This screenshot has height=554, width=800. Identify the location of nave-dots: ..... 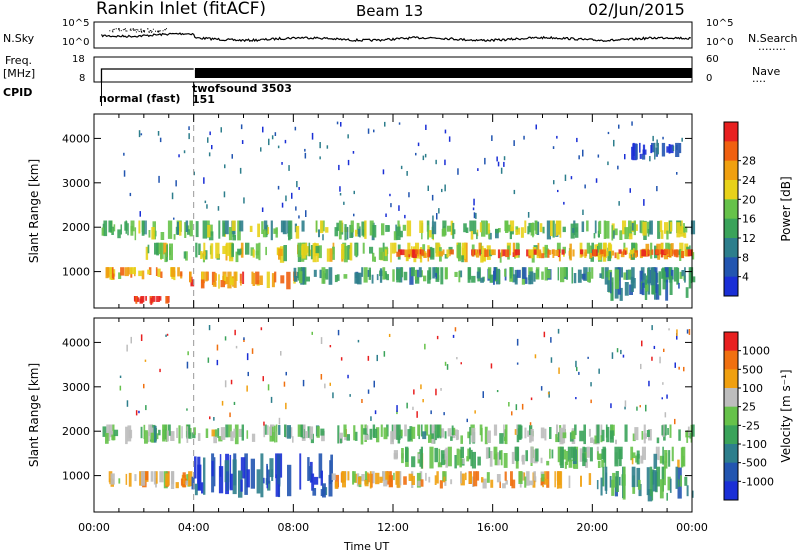
(759, 78).